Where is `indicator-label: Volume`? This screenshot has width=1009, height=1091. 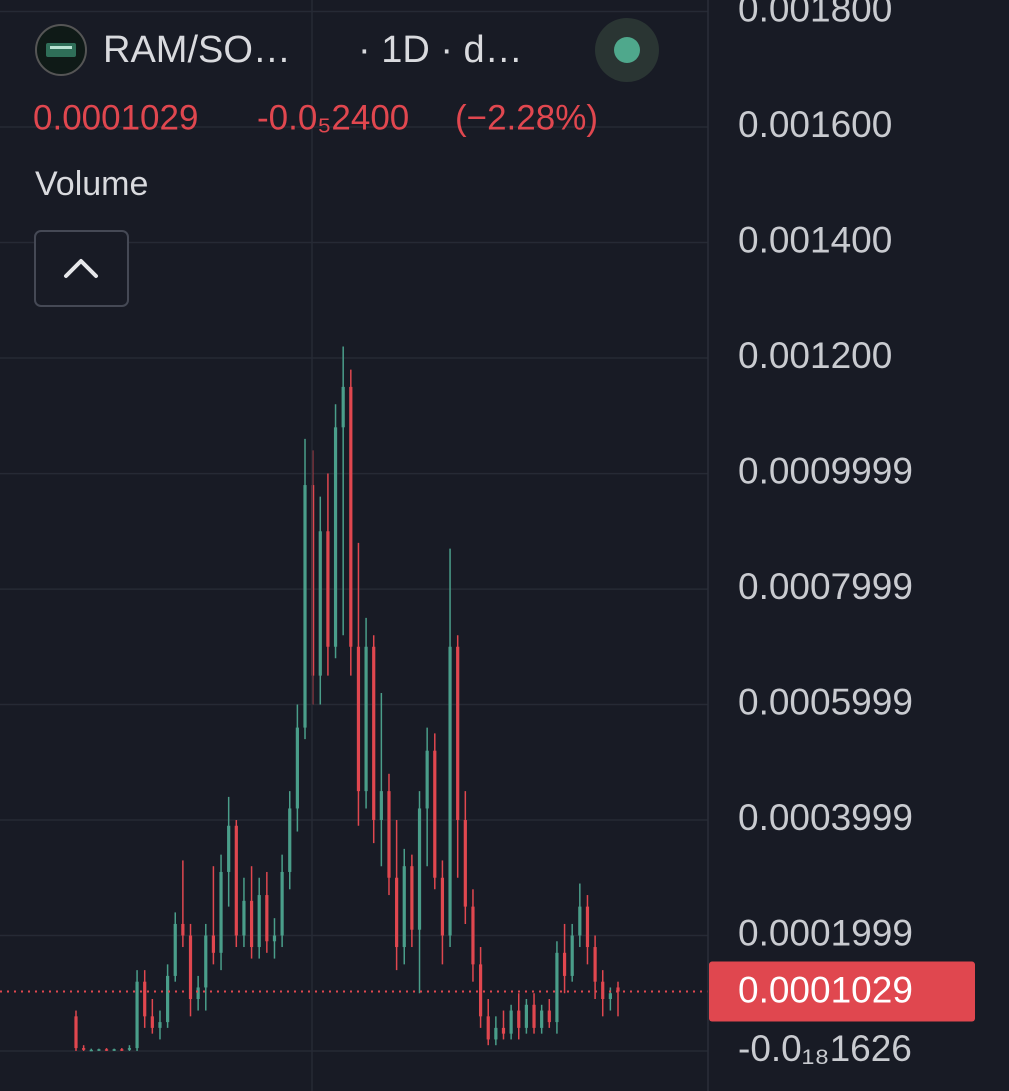
indicator-label: Volume is located at coordinates (91, 184).